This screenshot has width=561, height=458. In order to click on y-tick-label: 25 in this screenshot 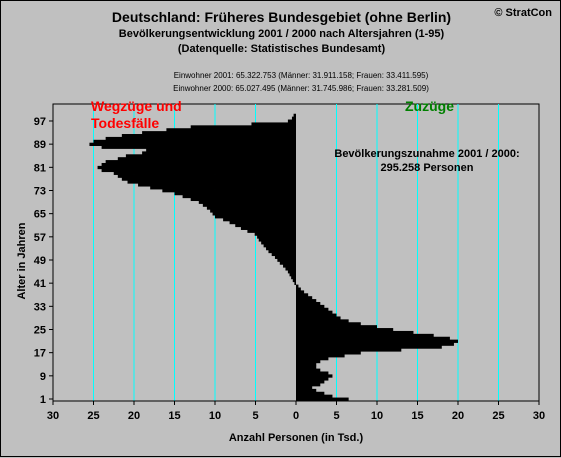, I will do `click(40, 330)`.